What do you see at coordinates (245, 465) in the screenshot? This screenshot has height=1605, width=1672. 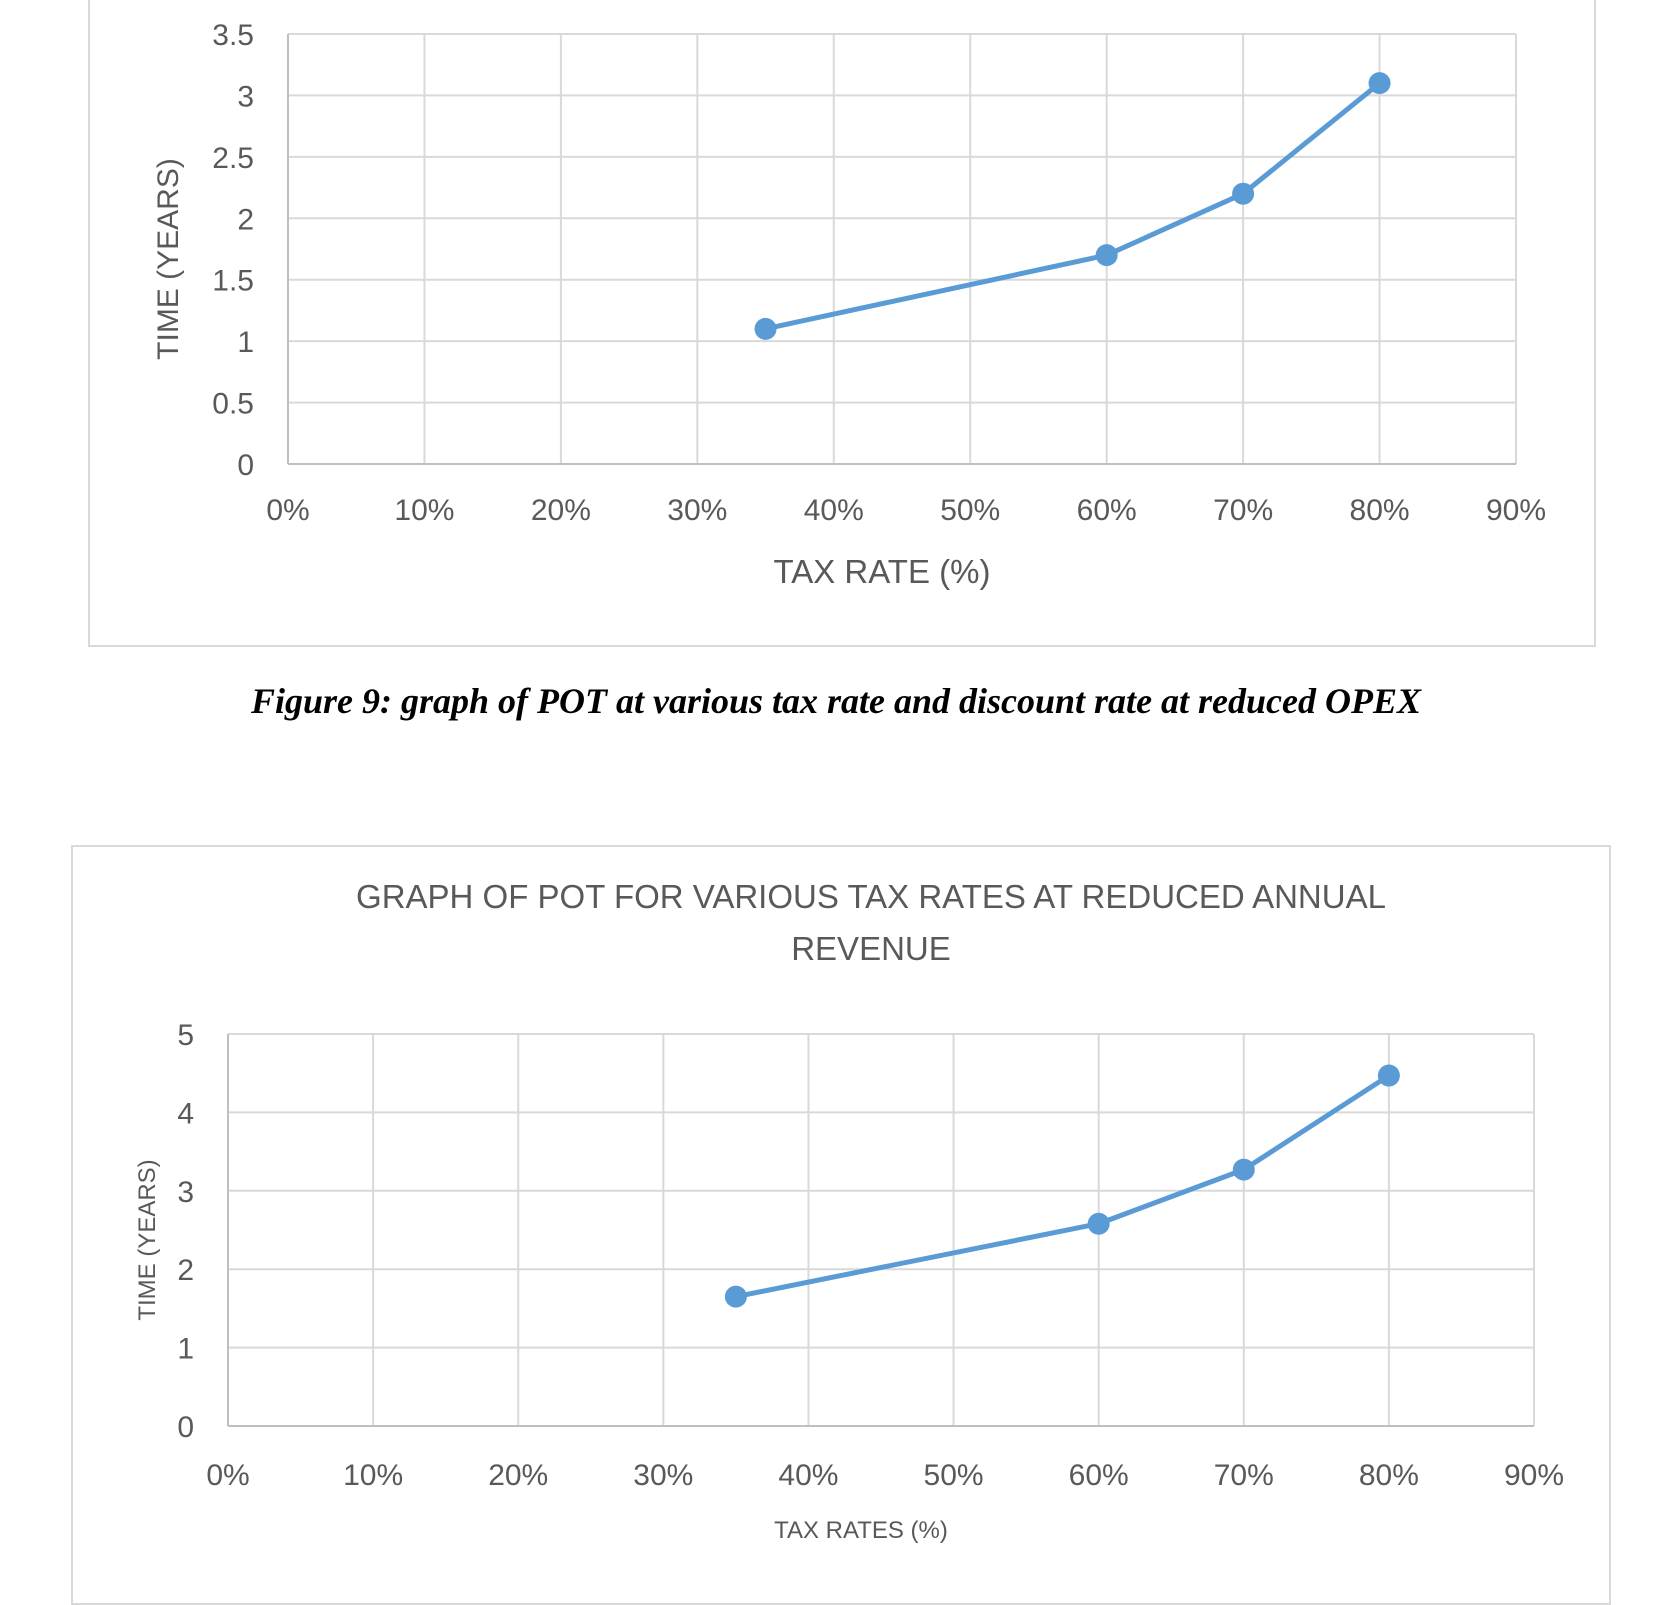 I see `chart1-y-tick-label: 0` at bounding box center [245, 465].